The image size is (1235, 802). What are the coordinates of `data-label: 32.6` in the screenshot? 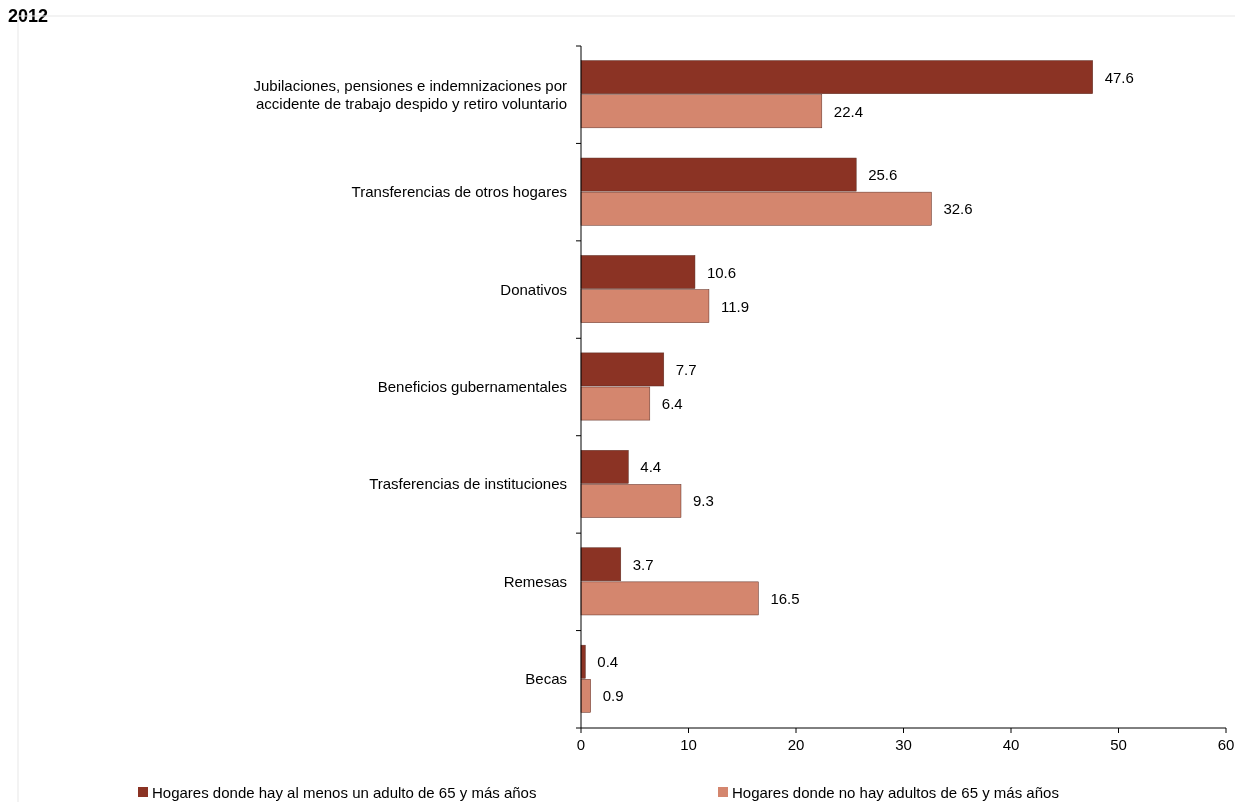 It's located at (958, 209).